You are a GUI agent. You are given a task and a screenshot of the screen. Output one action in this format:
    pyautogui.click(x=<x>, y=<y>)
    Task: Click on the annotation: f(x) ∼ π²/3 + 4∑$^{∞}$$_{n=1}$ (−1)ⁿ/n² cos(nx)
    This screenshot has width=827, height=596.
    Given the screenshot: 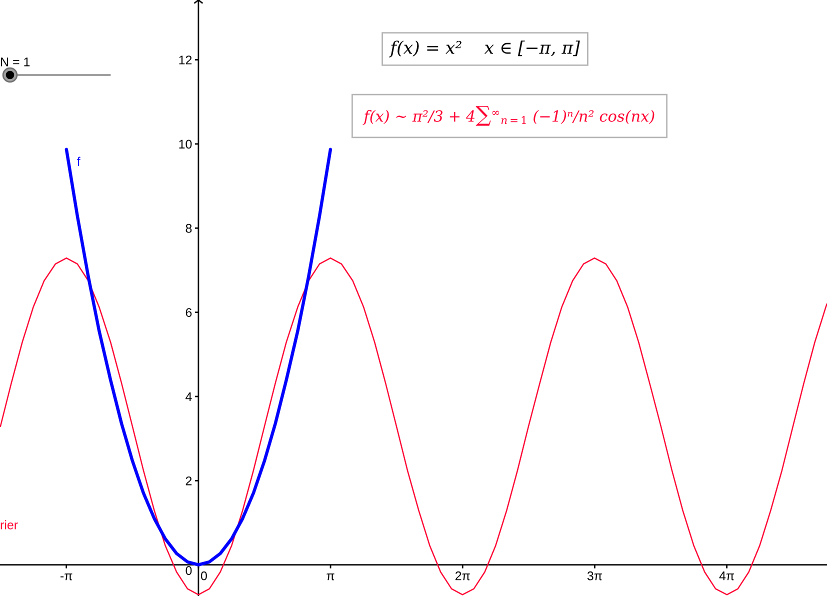 What is the action you would take?
    pyautogui.click(x=508, y=116)
    